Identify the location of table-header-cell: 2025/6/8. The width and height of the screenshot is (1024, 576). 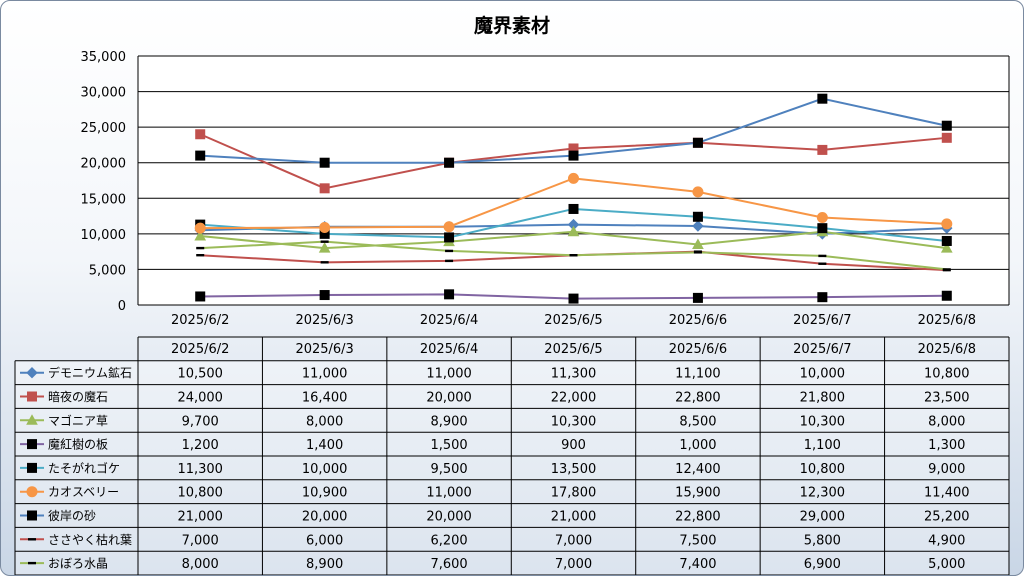
(947, 349).